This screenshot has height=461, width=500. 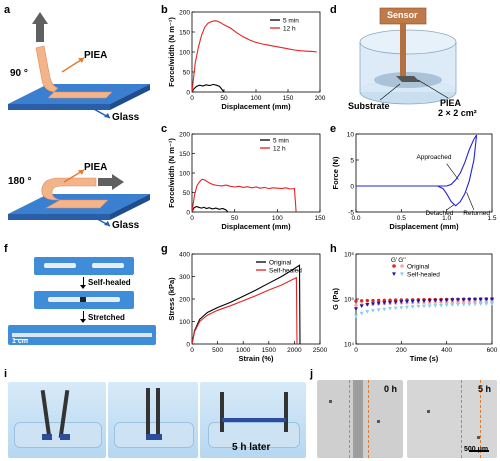 What do you see at coordinates (349, 345) in the screenshot?
I see `y-tick-label: 10⁴` at bounding box center [349, 345].